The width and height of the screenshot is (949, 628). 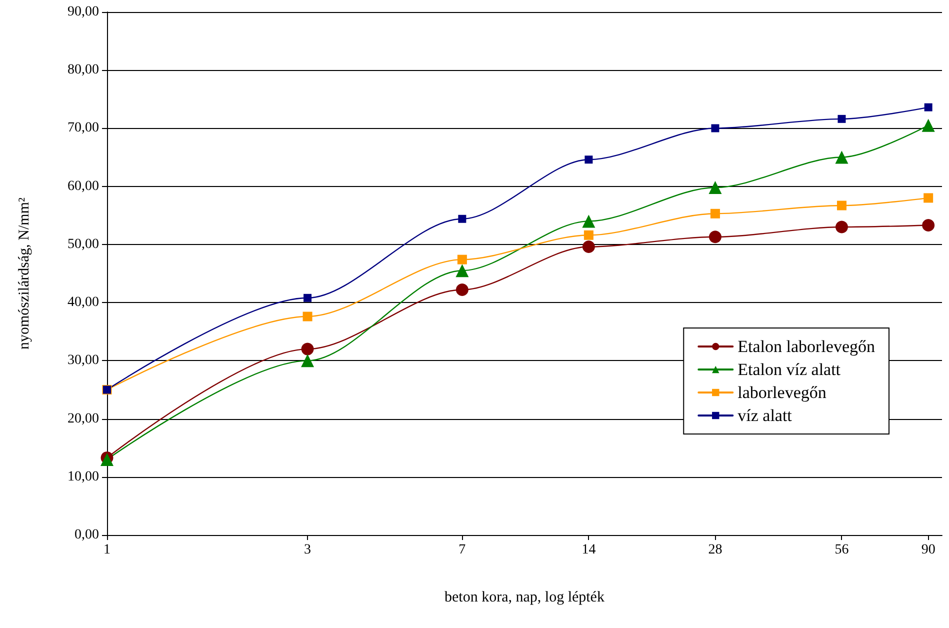 What do you see at coordinates (782, 392) in the screenshot?
I see `legend-label: laborlevegőn` at bounding box center [782, 392].